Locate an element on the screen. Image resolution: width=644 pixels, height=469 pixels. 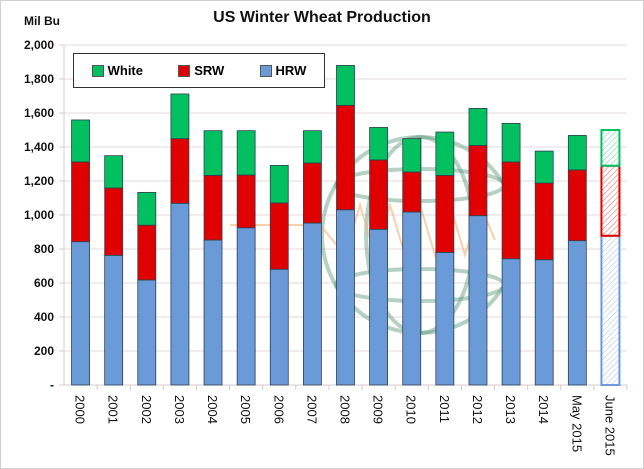
y-tick-label: 600 is located at coordinates (44, 283).